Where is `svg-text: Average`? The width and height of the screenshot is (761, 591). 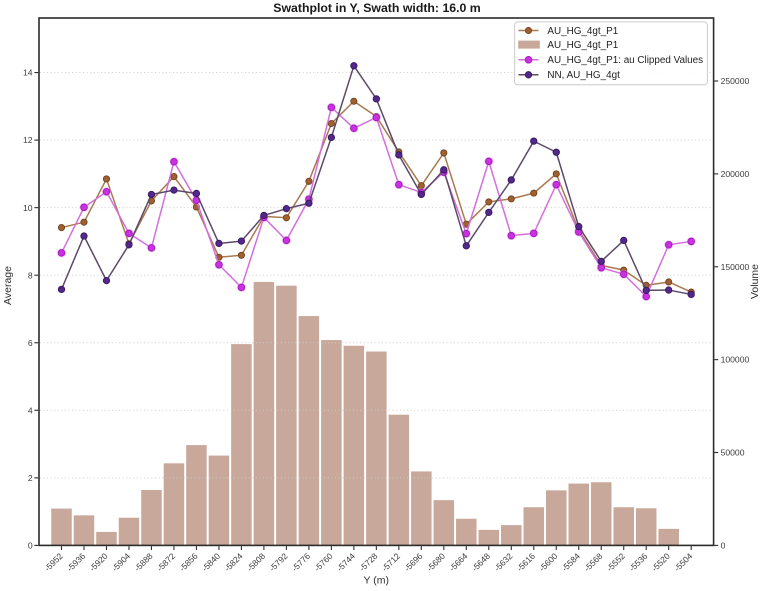
svg-text: Average is located at coordinates (8, 285).